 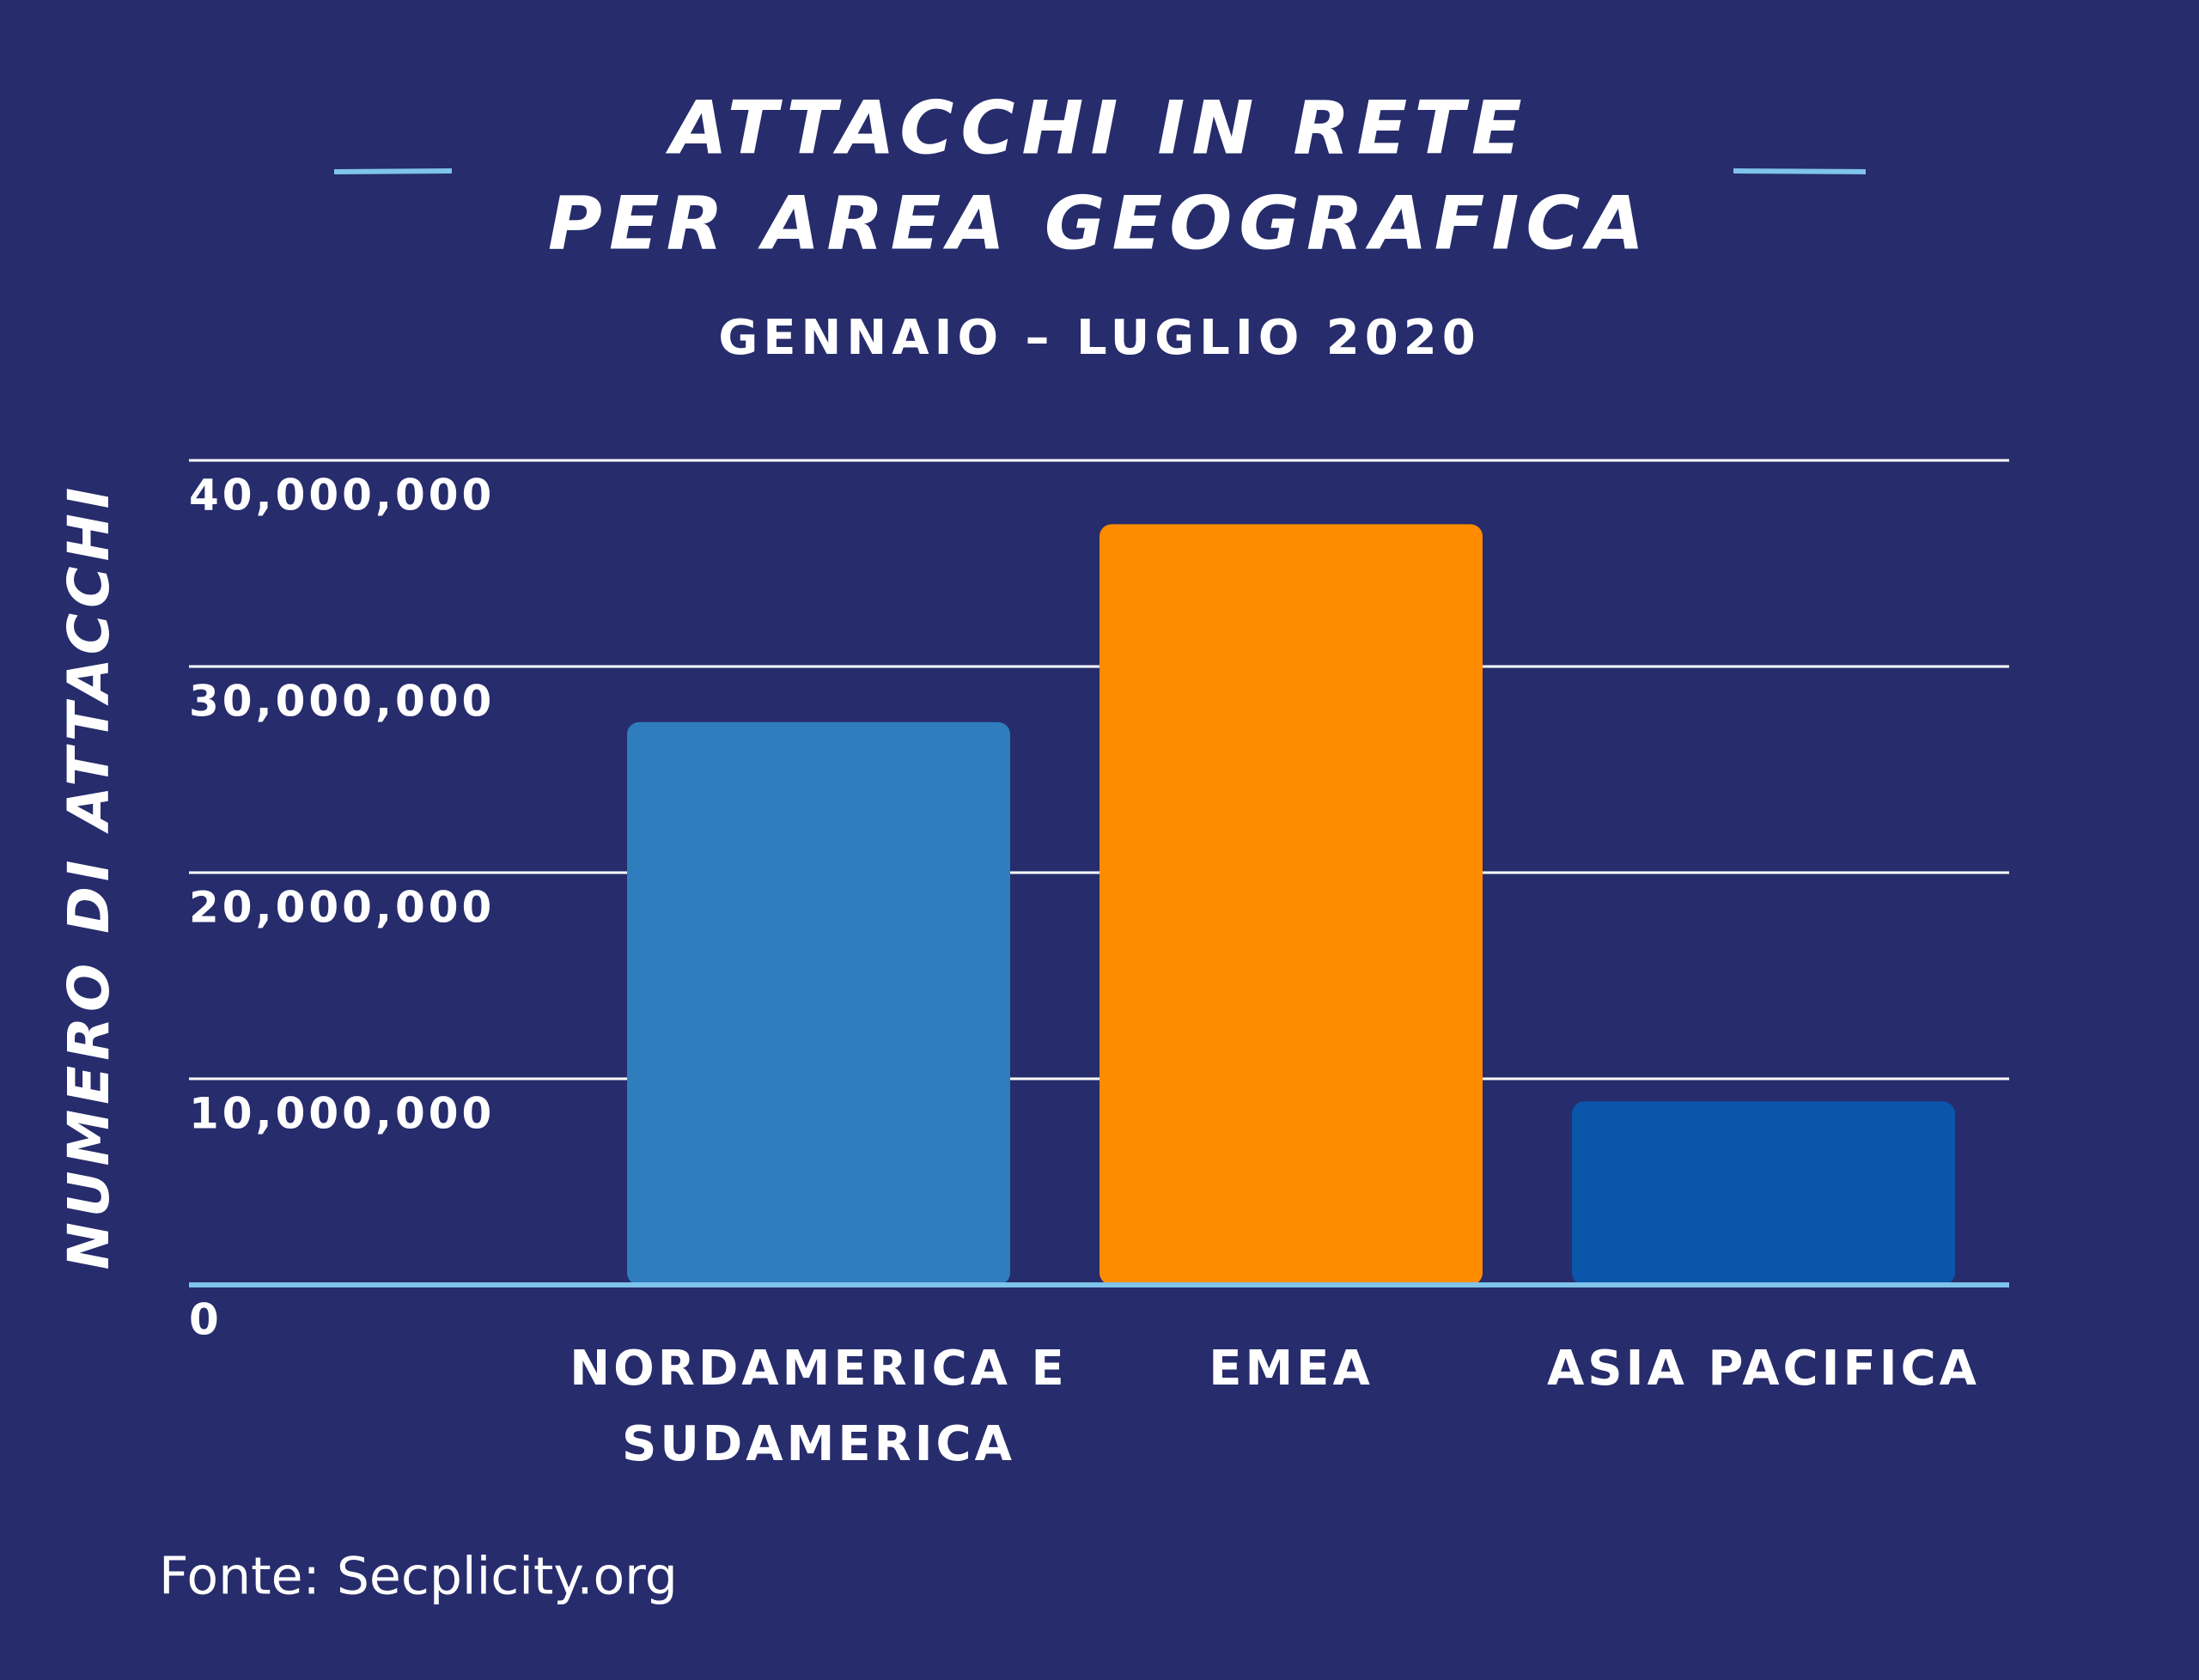 What do you see at coordinates (1096, 128) in the screenshot?
I see `chart-title: ATTACCHI IN RETE` at bounding box center [1096, 128].